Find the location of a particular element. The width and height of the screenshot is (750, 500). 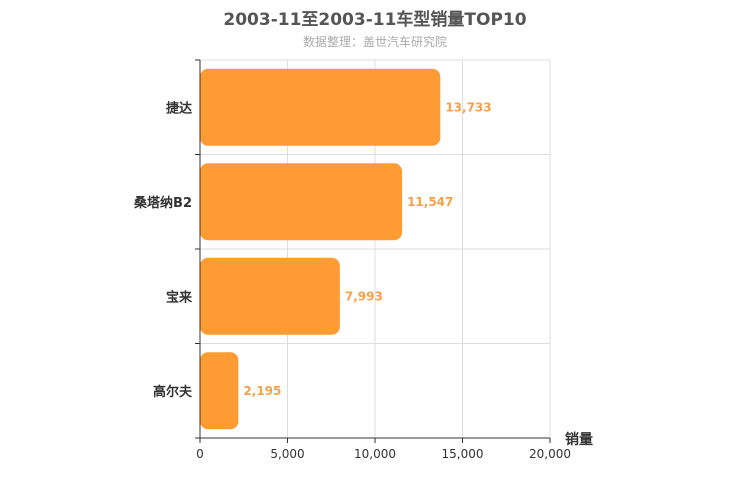

category-label: 捷达 is located at coordinates (179, 108).